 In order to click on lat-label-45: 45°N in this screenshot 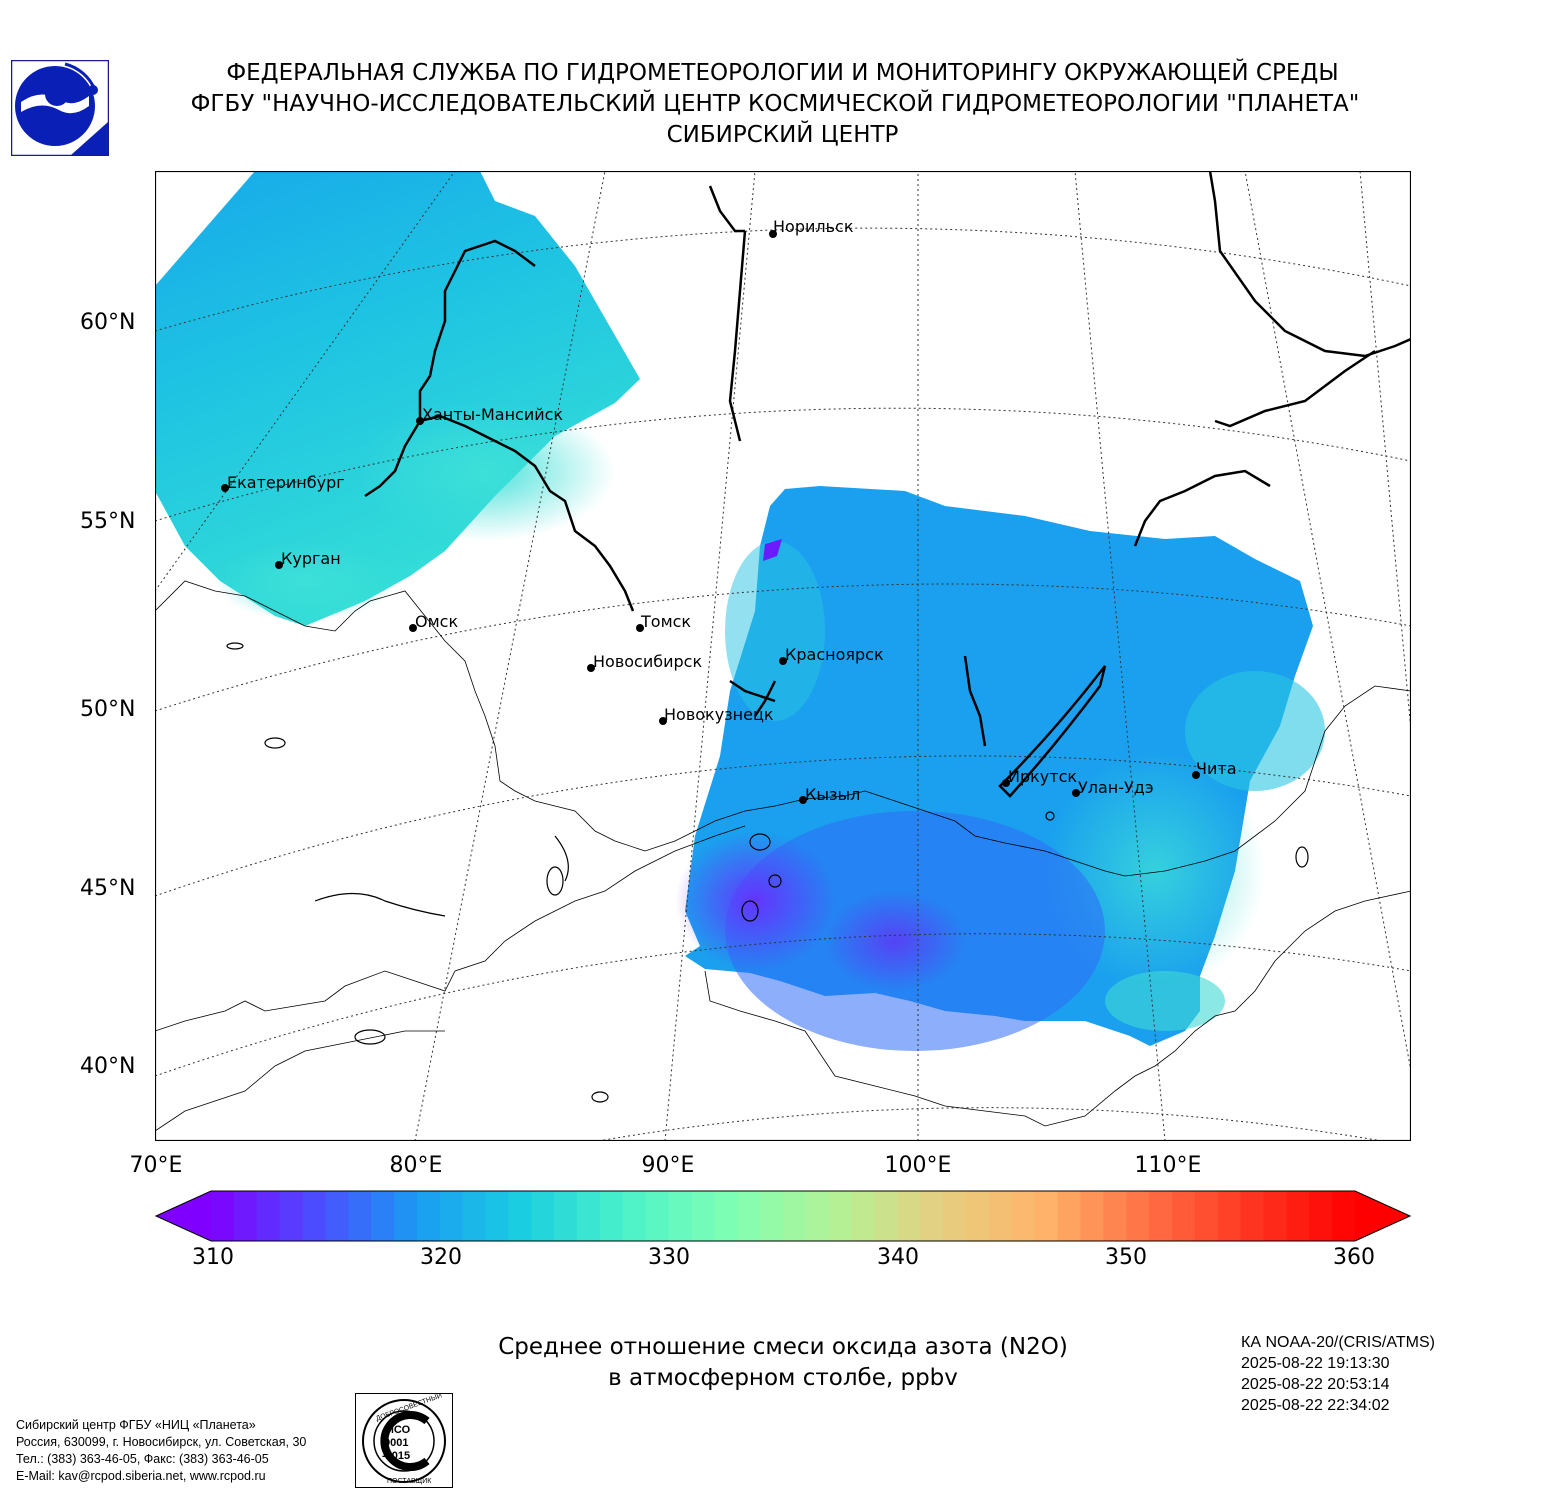, I will do `click(108, 888)`.